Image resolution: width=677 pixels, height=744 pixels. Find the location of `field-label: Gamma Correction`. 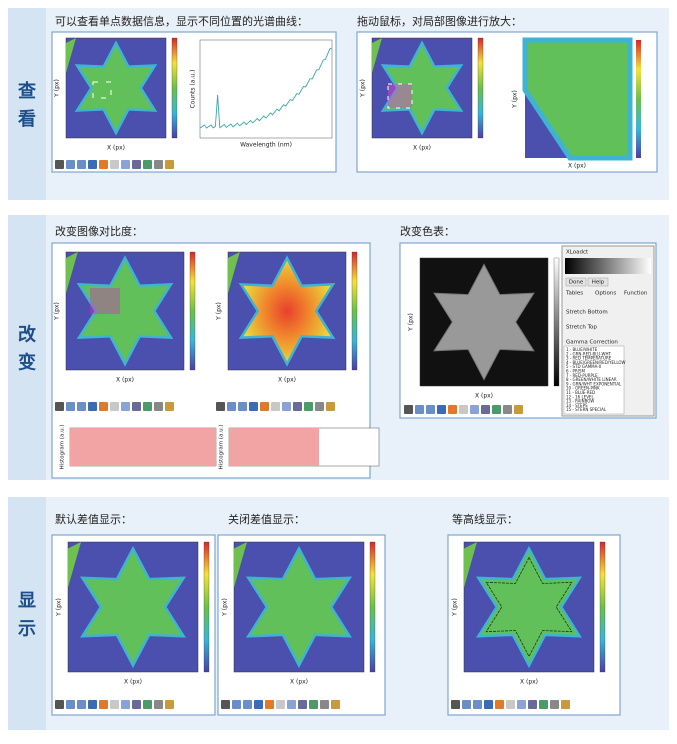

field-label: Gamma Correction is located at coordinates (592, 343).